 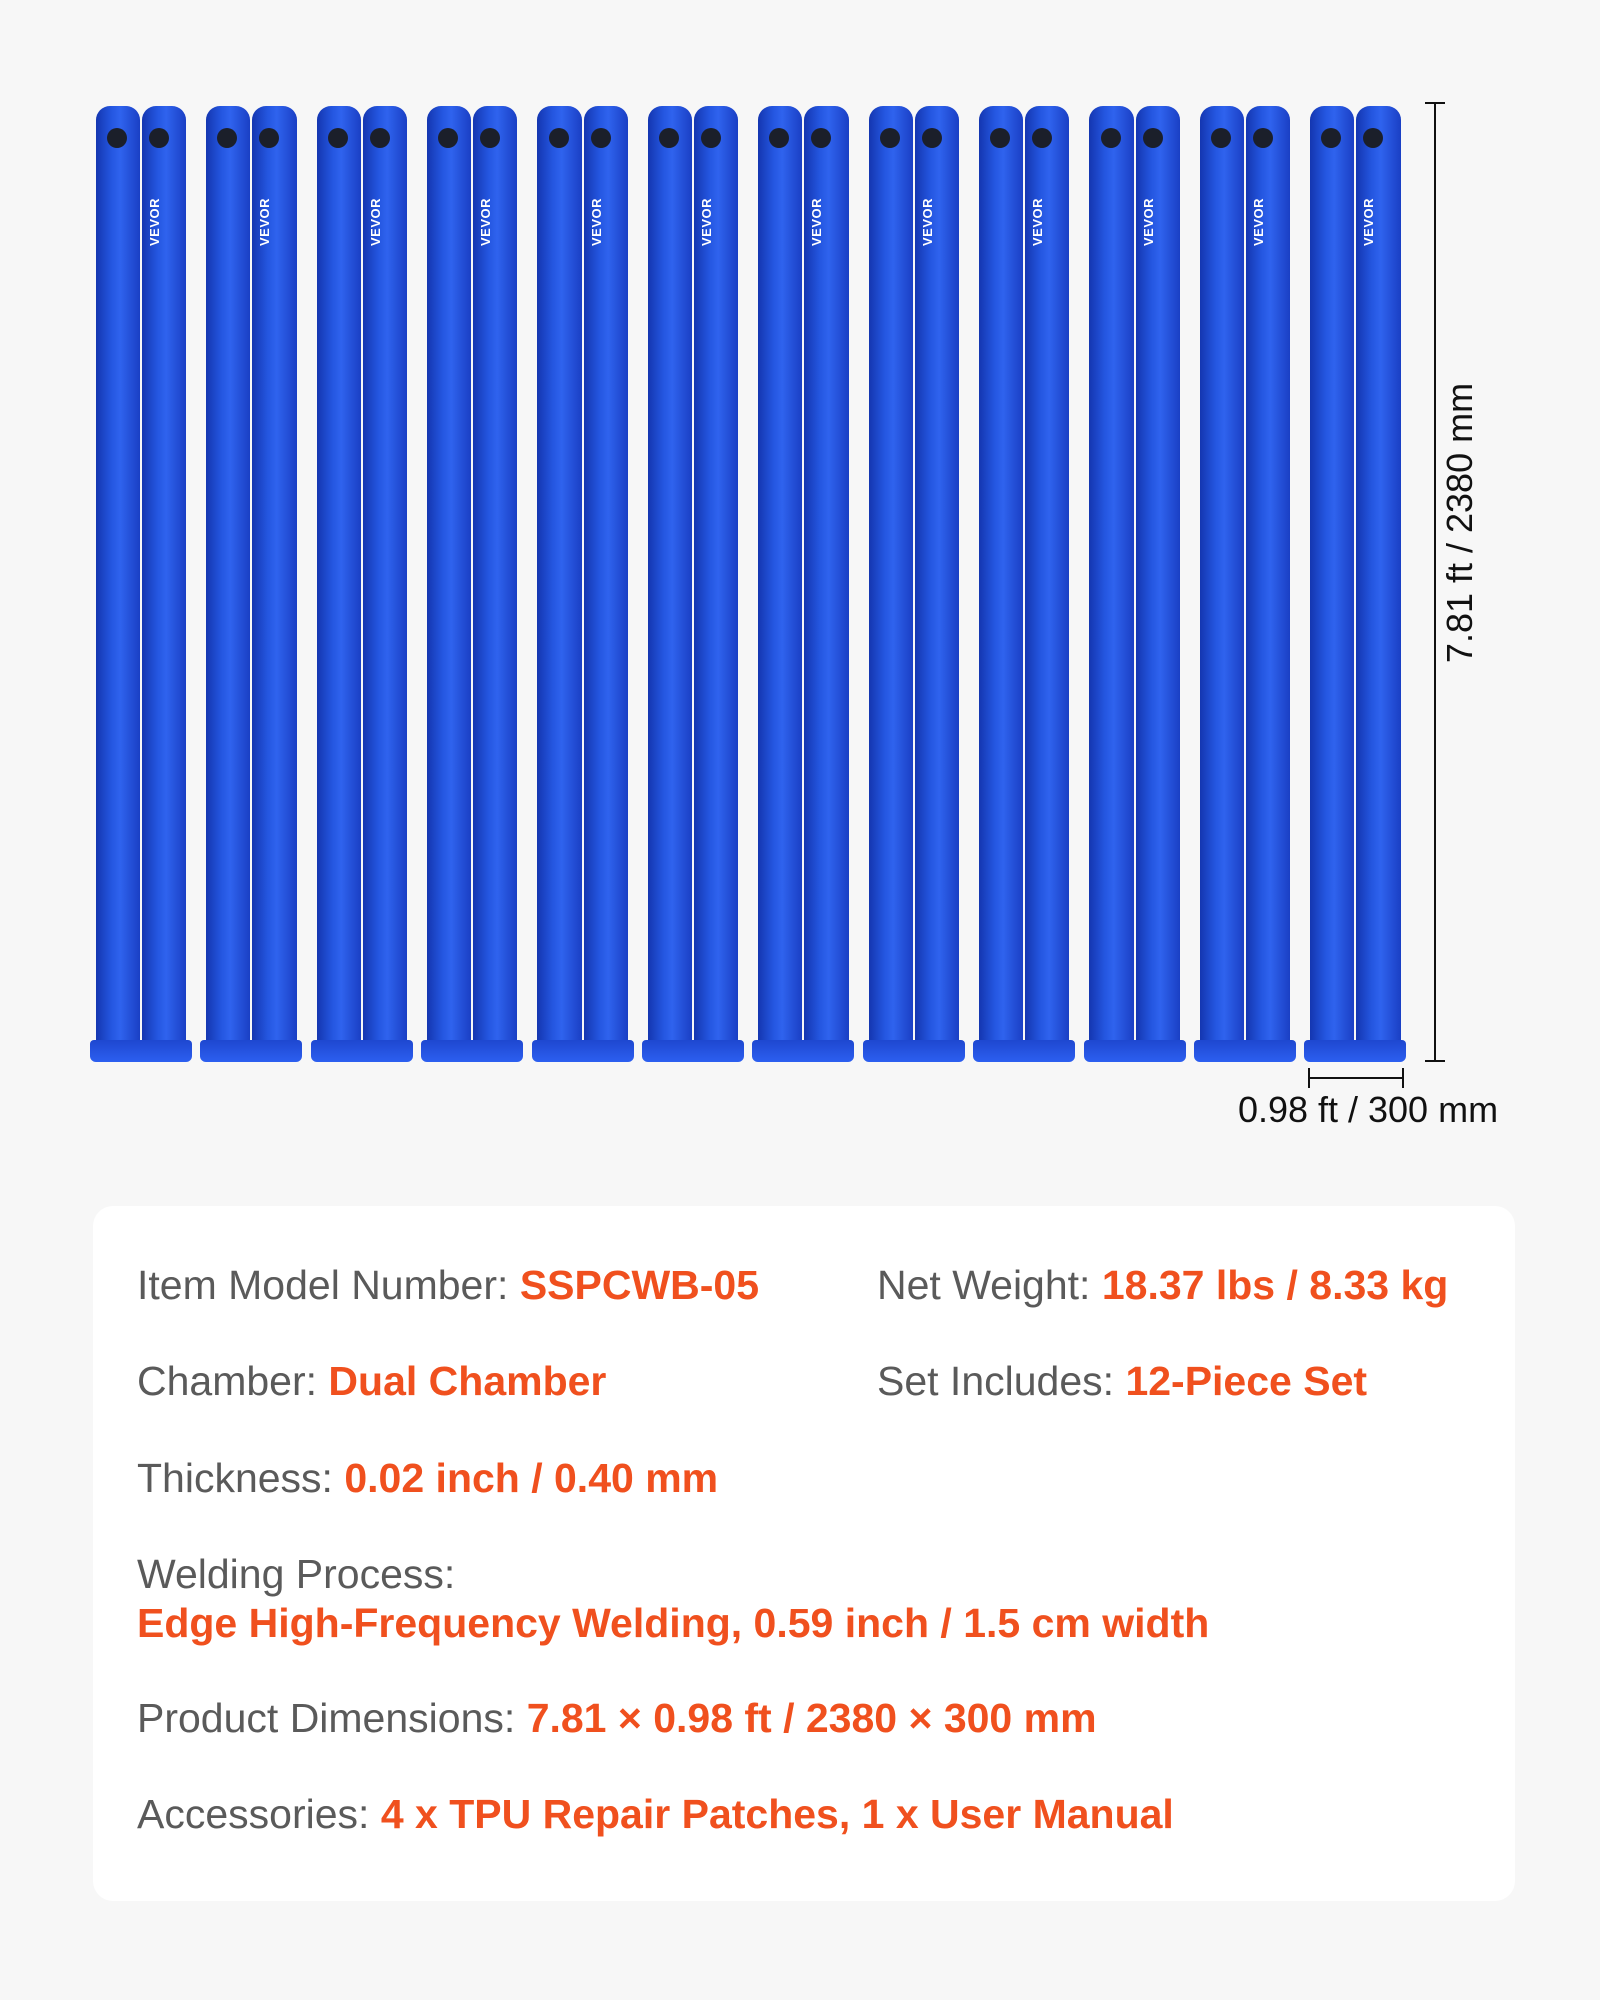 I want to click on spec-value: SSPCWB-05, so click(x=639, y=1285).